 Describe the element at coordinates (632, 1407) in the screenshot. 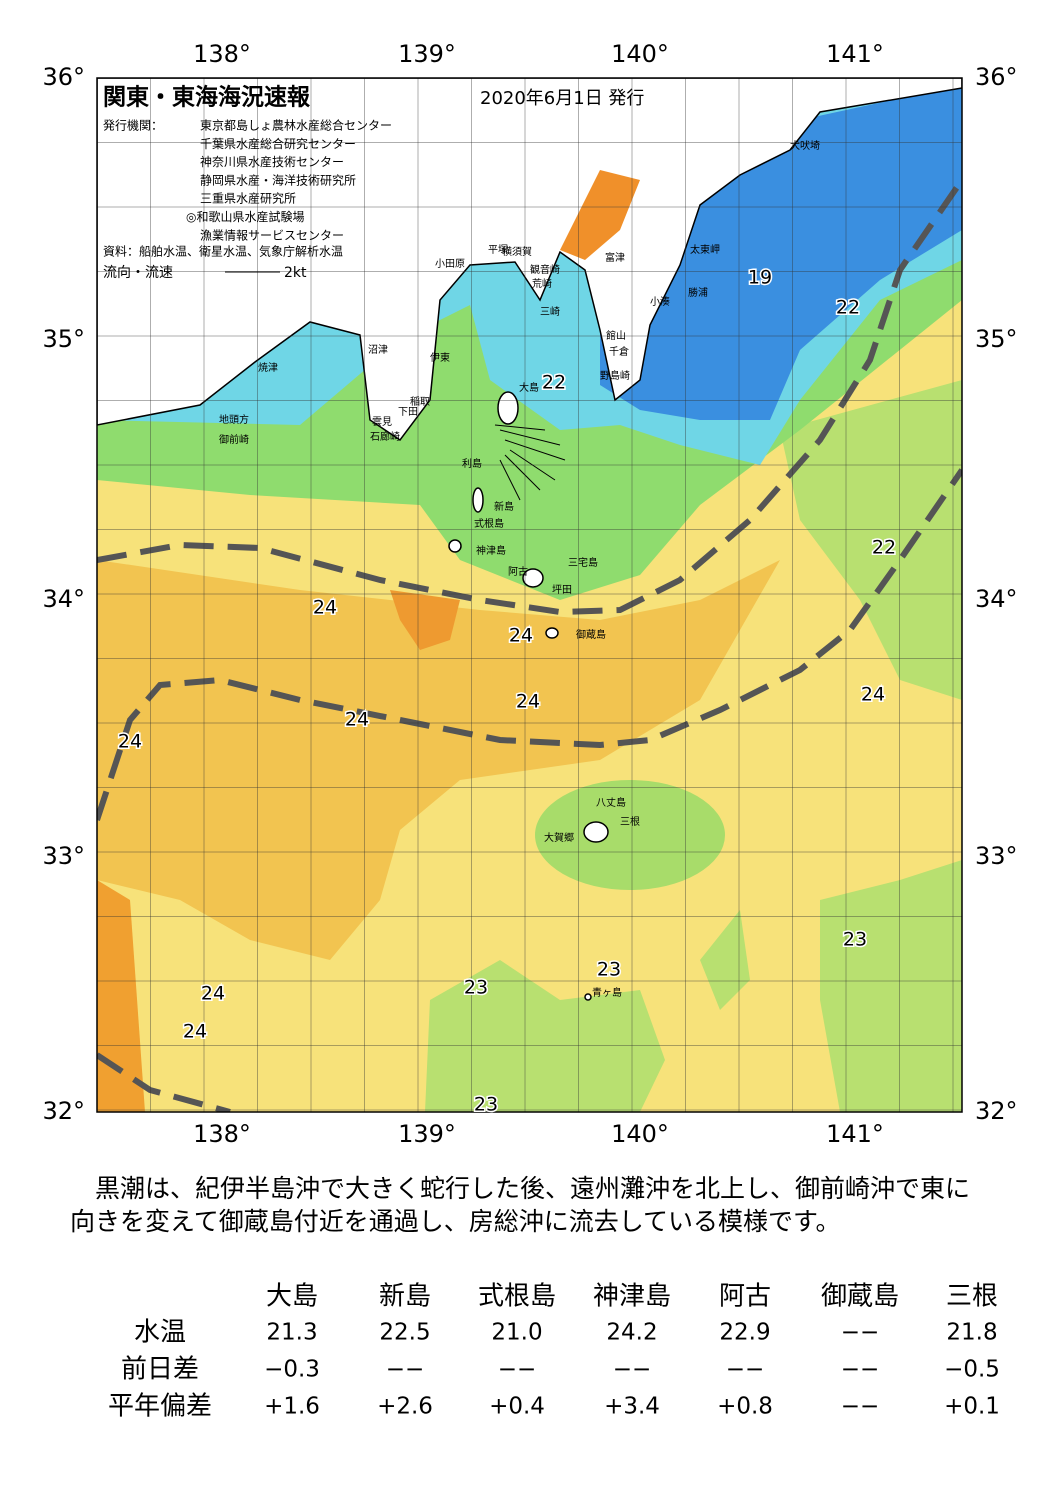

I see `table-cell: +3.4` at that location.